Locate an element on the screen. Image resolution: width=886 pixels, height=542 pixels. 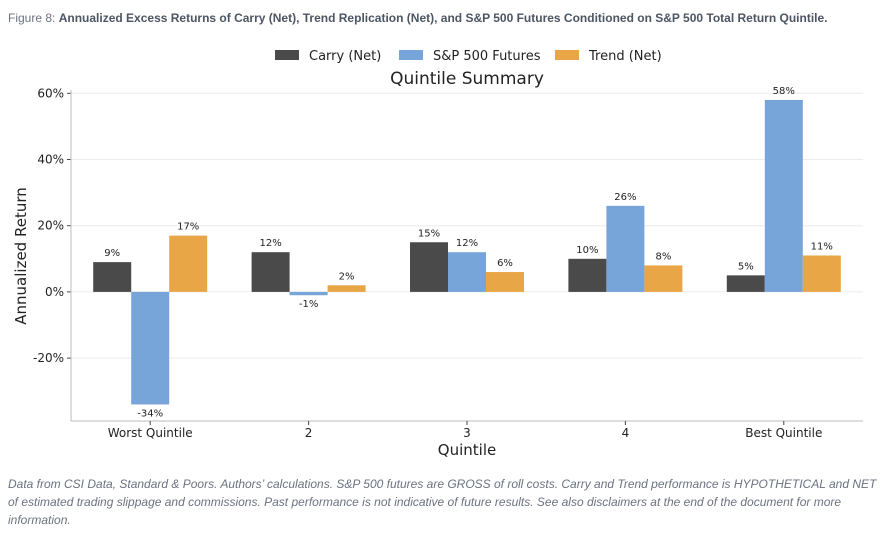
data-label: -34% is located at coordinates (150, 413).